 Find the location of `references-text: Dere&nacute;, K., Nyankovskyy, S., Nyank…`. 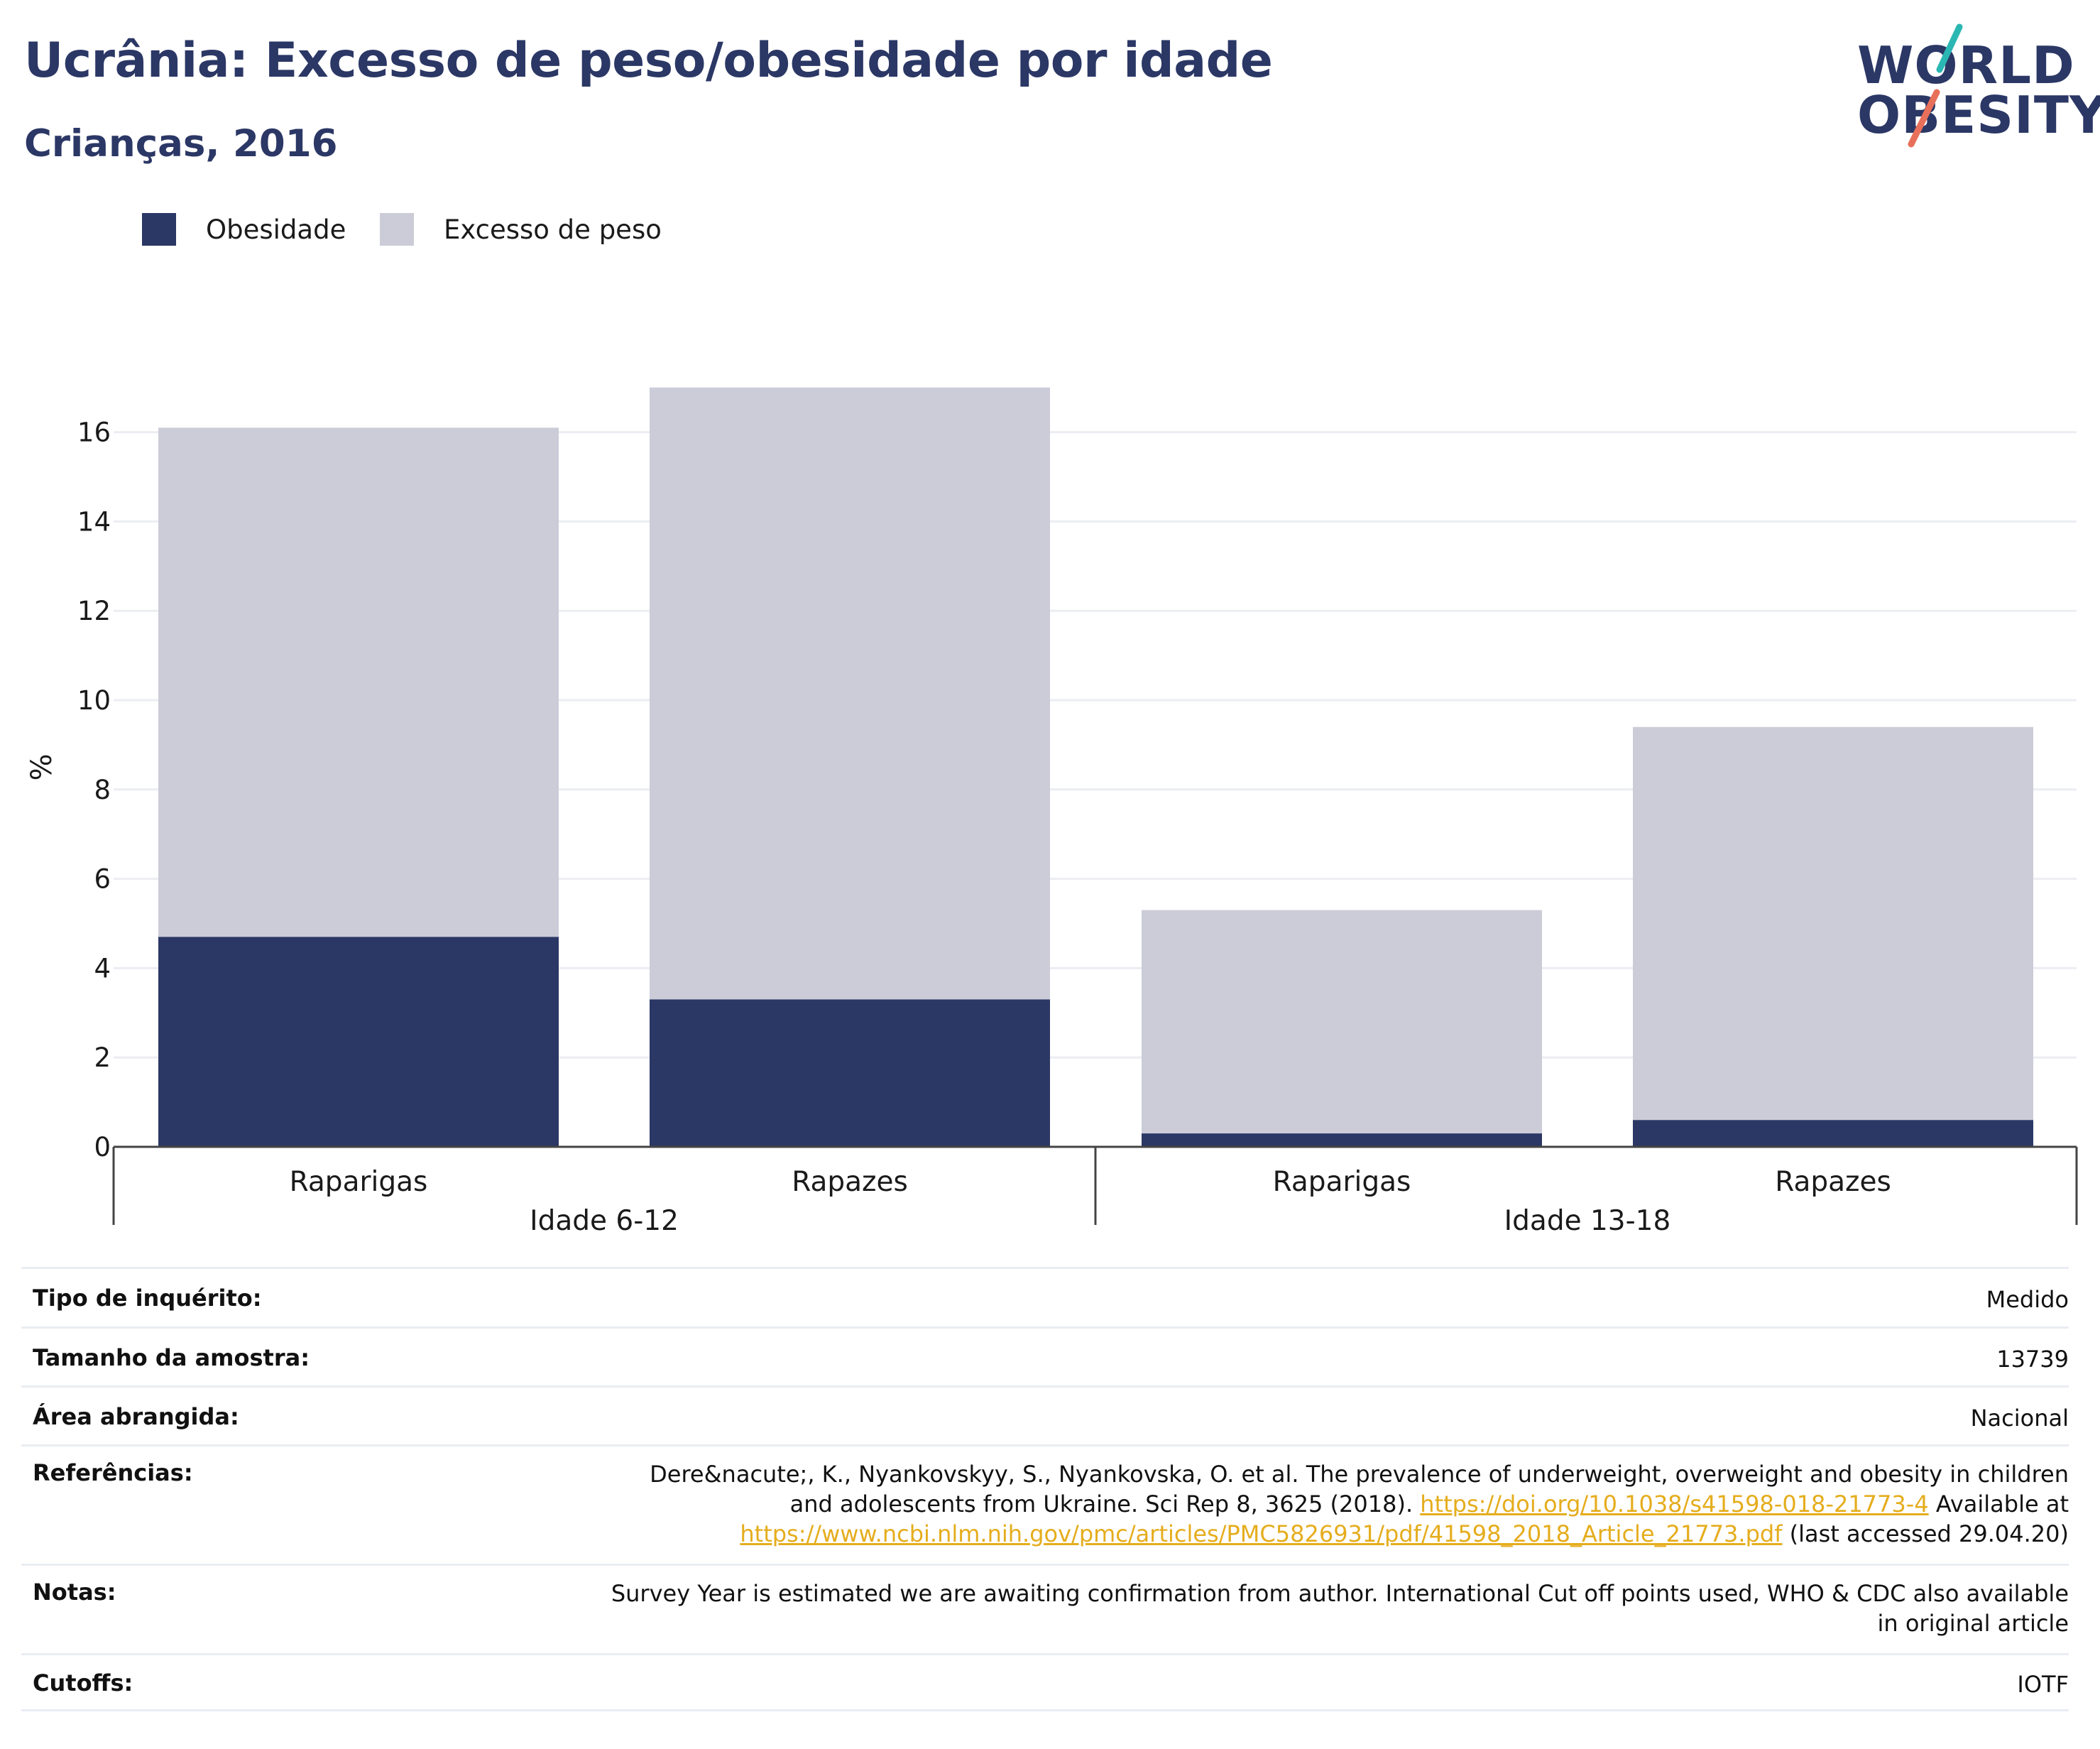

references-text: Dere&nacute;, K., Nyankovskyy, S., Nyank… is located at coordinates (1359, 1504).